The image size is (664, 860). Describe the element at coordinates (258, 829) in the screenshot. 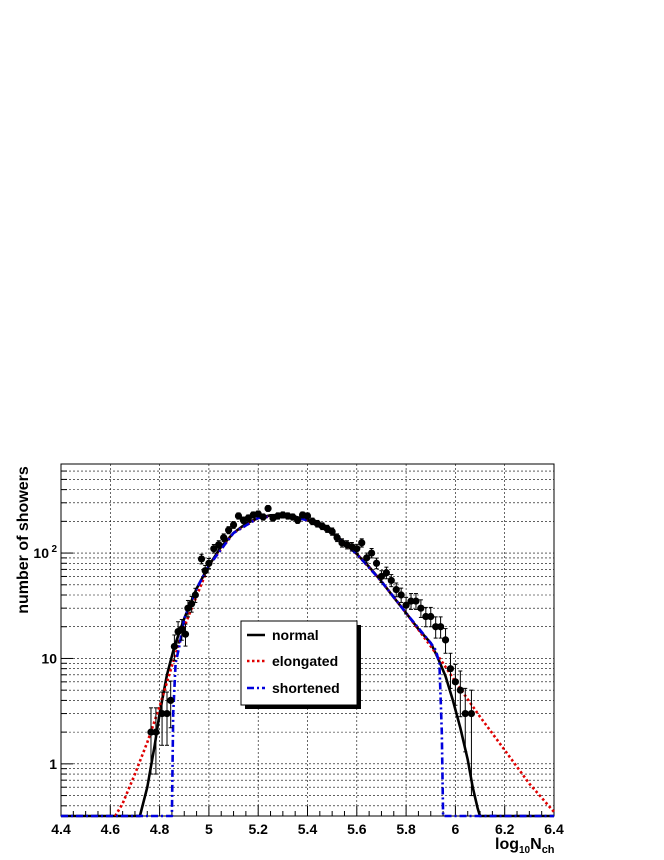

I see `x-tick-label: 5.2` at that location.